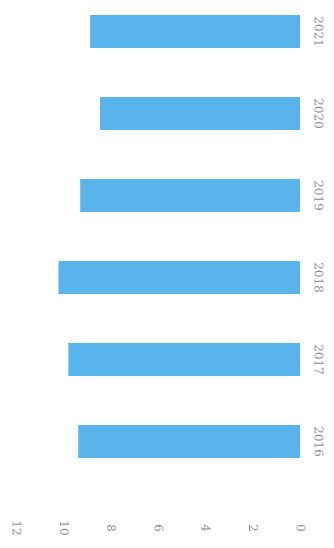 This screenshot has width=334, height=548. Describe the element at coordinates (17, 527) in the screenshot. I see `value-tick-label-12: 12` at that location.